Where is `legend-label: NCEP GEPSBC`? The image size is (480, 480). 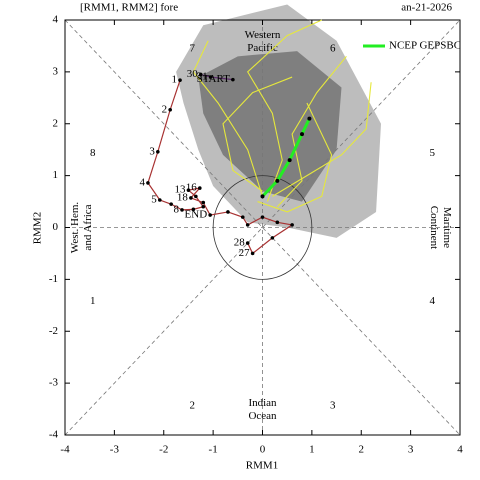
legend-label: NCEP GEPSBC is located at coordinates (425, 46).